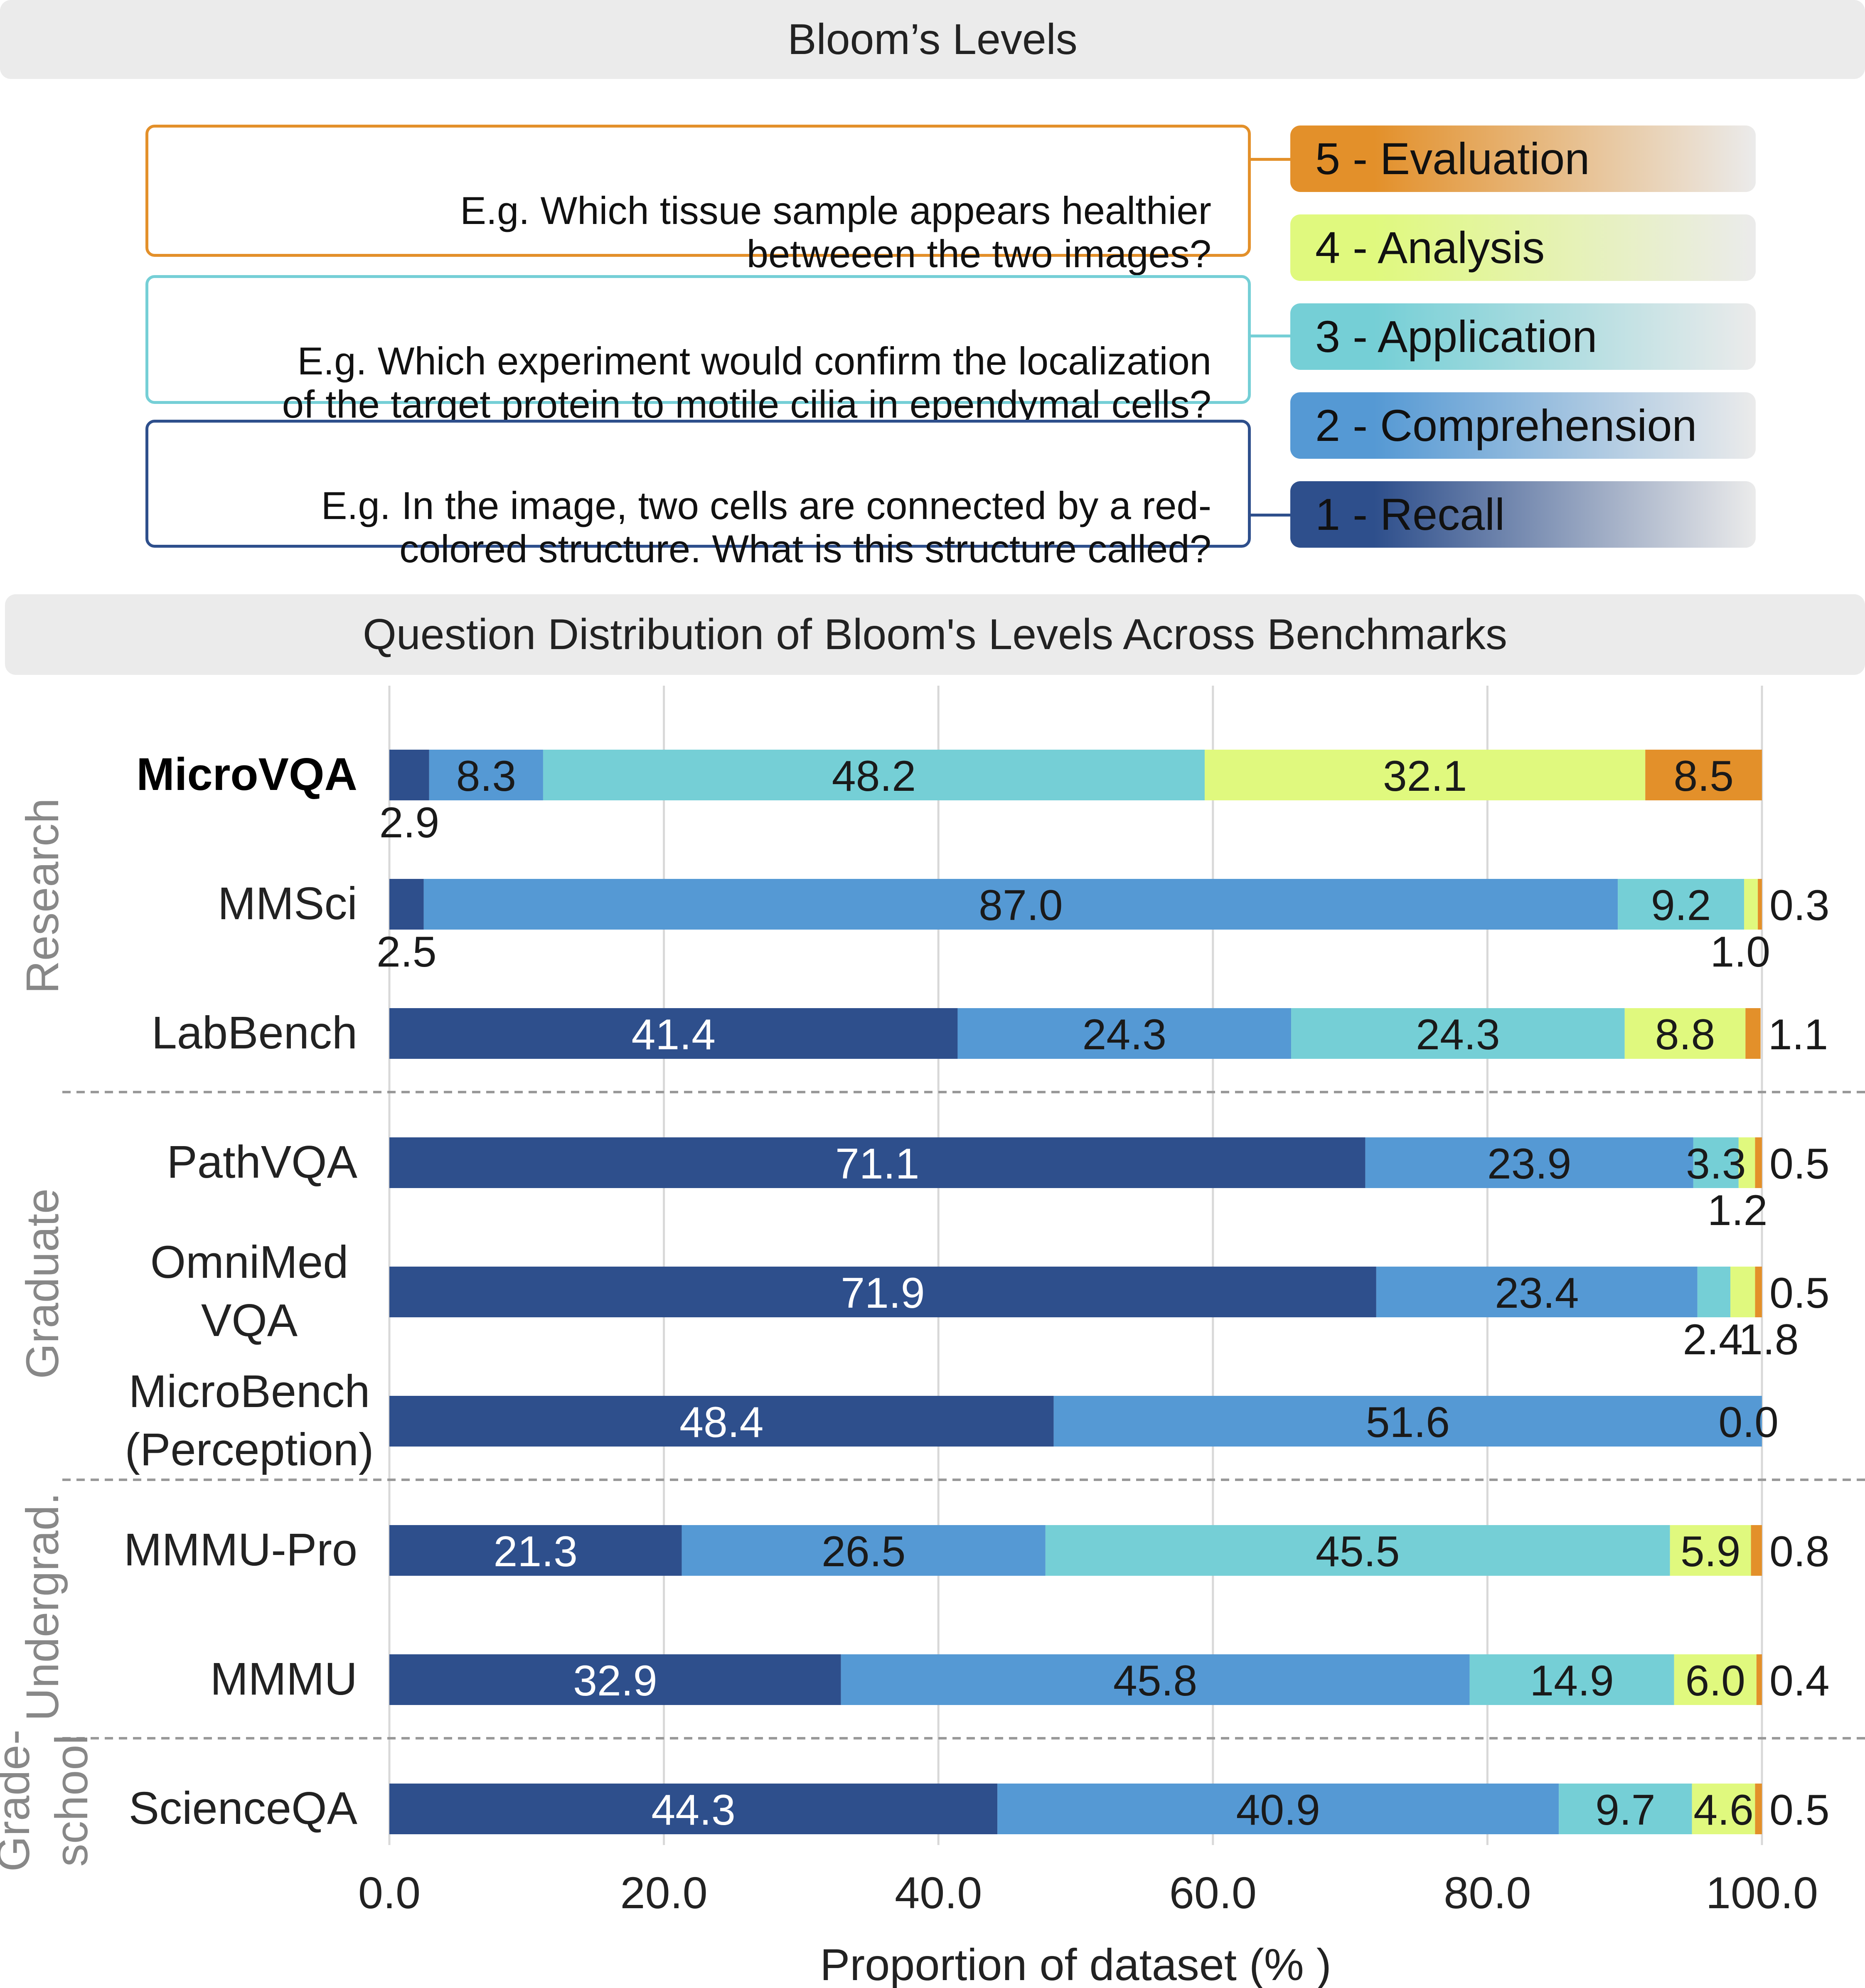 This screenshot has width=1865, height=1988. I want to click on level-recall-label: 1 - Recall, so click(1410, 514).